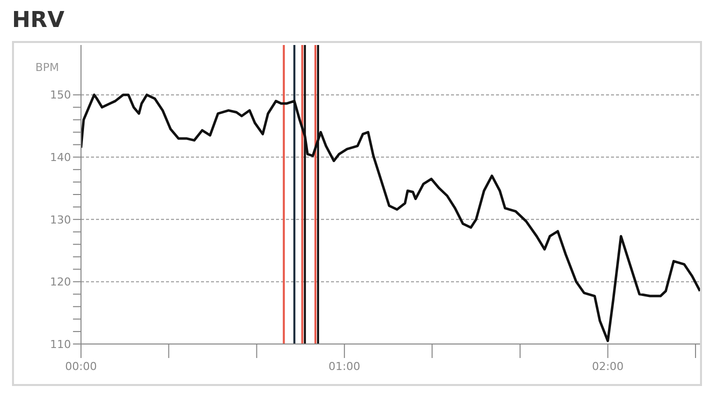 The width and height of the screenshot is (705, 415). What do you see at coordinates (81, 366) in the screenshot?
I see `x-tick-label: 00:00` at bounding box center [81, 366].